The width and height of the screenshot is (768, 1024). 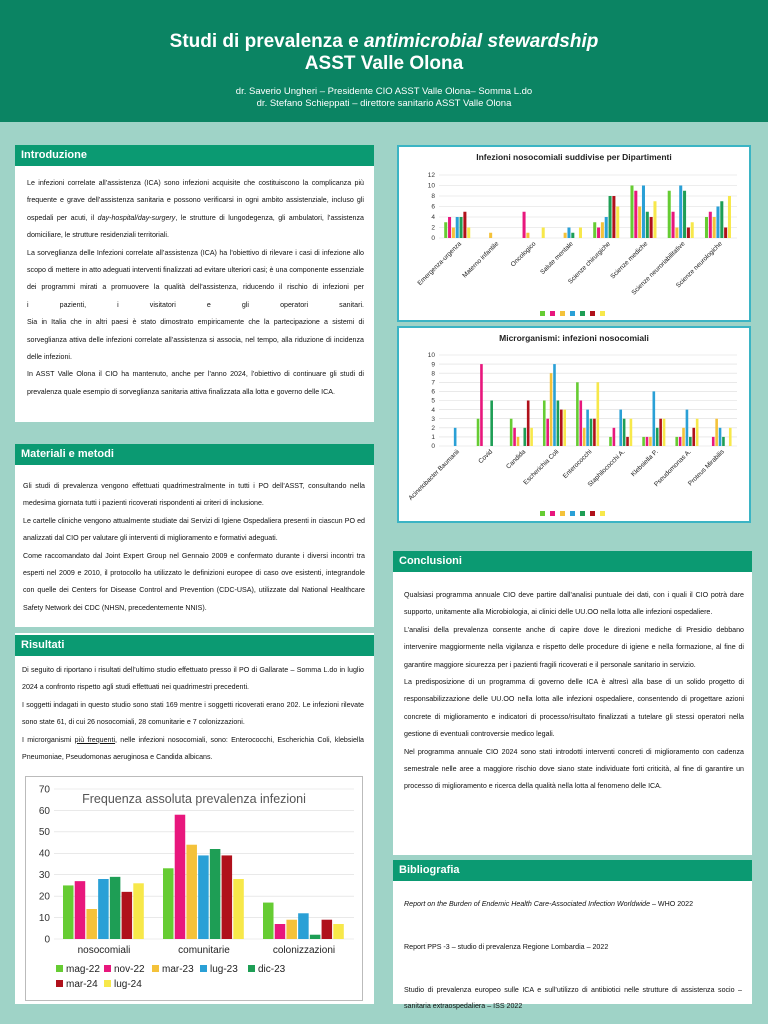 I want to click on results-title: Risultati, so click(x=194, y=645).